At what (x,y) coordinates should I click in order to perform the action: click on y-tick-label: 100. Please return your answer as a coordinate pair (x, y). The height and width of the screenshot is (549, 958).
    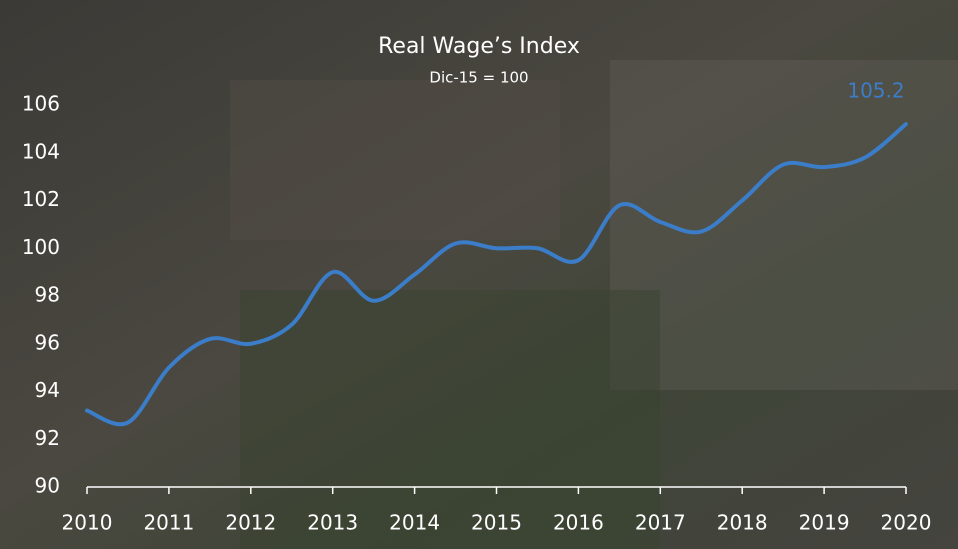
    Looking at the image, I should click on (41, 247).